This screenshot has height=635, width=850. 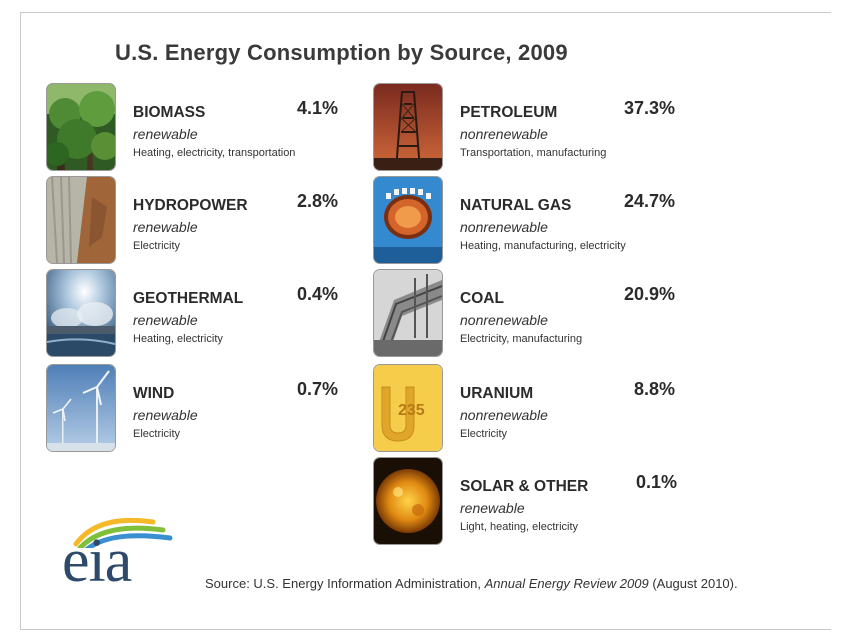 What do you see at coordinates (318, 294) in the screenshot?
I see `source-percent: 0.4%` at bounding box center [318, 294].